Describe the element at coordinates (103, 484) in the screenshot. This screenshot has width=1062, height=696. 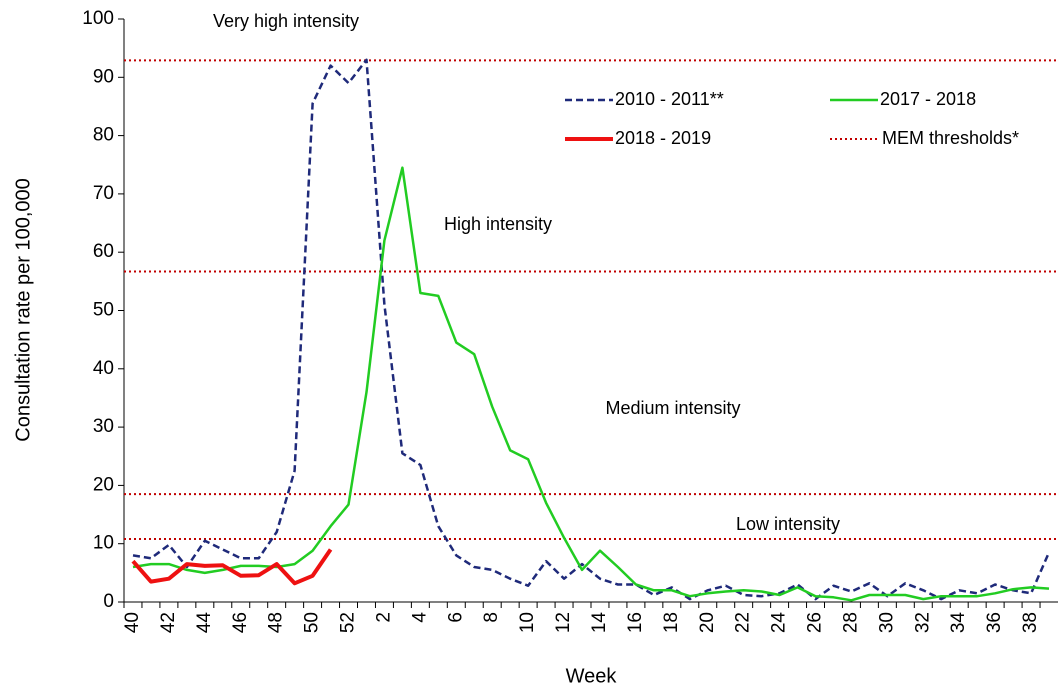
I see `y-tick-label: 20` at that location.